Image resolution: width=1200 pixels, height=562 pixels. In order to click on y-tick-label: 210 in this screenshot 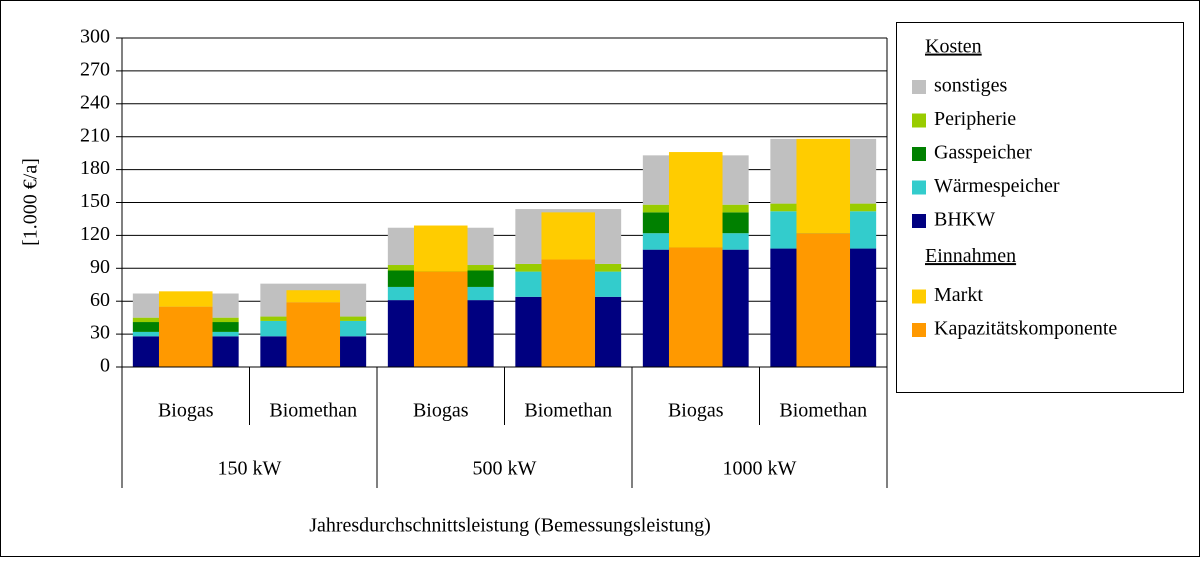, I will do `click(95, 135)`.